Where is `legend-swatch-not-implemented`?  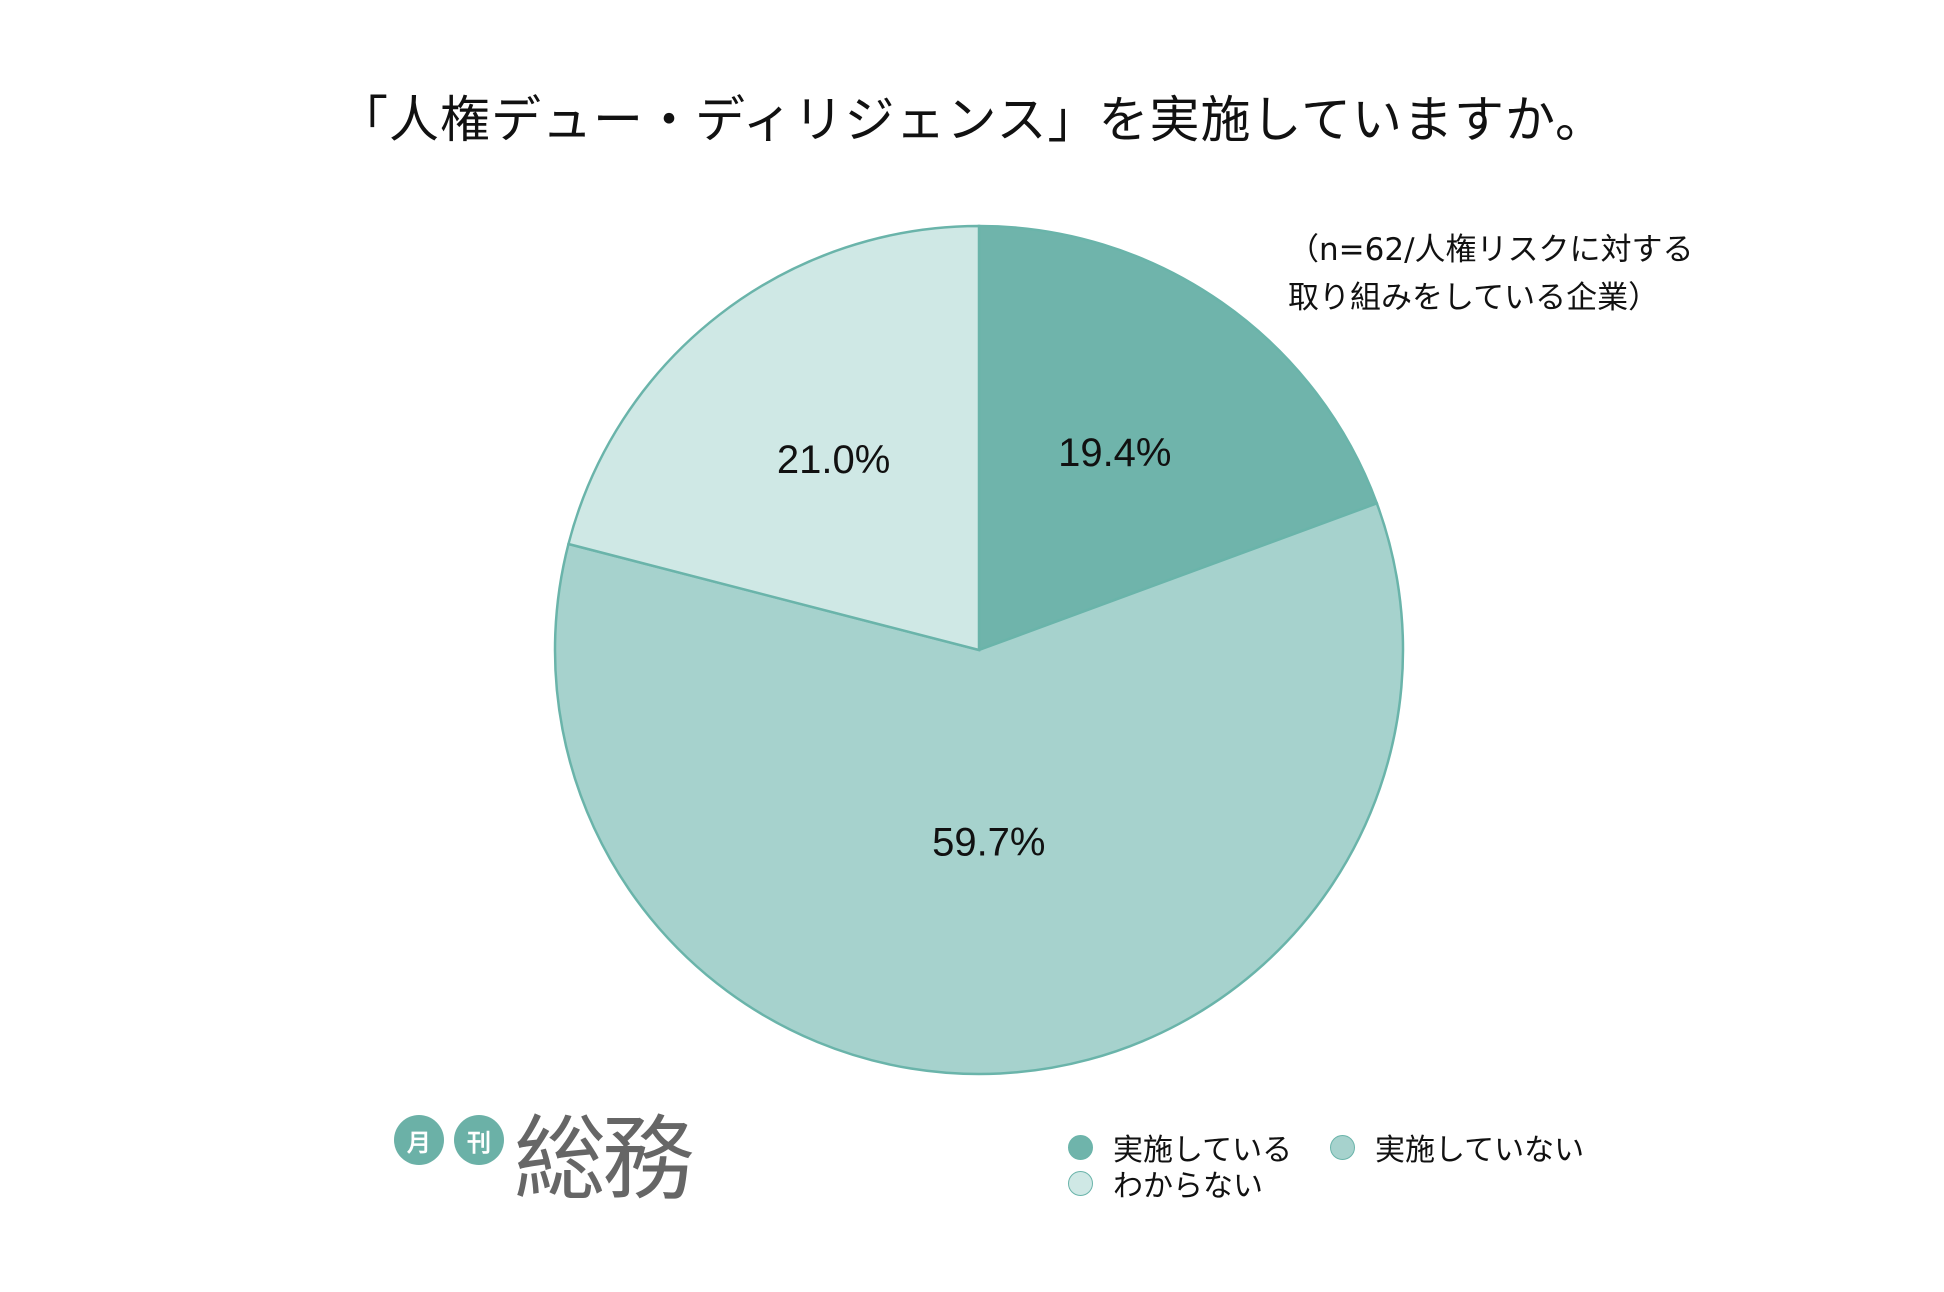 legend-swatch-not-implemented is located at coordinates (1342, 1147).